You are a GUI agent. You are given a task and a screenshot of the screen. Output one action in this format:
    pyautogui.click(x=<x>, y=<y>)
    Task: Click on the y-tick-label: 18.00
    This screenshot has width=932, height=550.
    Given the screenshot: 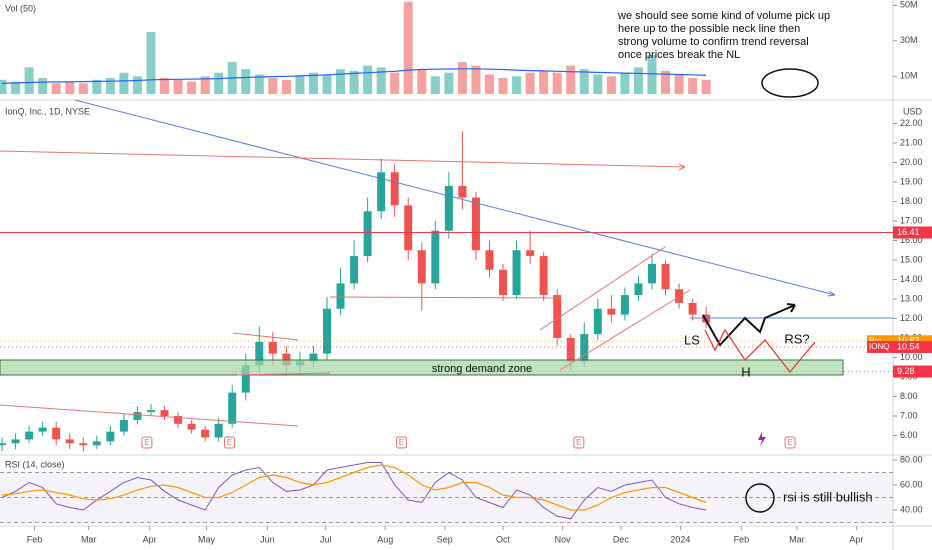 What is the action you would take?
    pyautogui.click(x=911, y=201)
    